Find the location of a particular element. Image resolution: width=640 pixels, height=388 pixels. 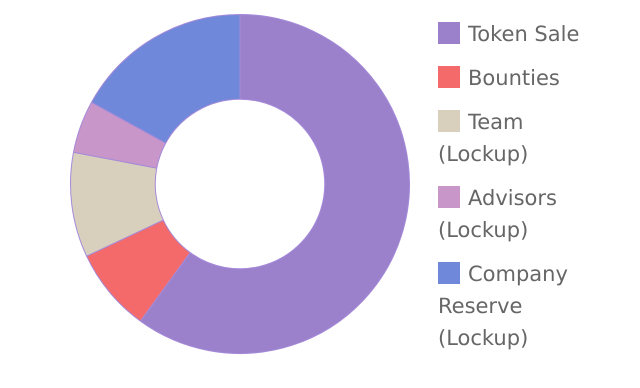

legend-label: Advisors (Lockup) is located at coordinates (498, 214).